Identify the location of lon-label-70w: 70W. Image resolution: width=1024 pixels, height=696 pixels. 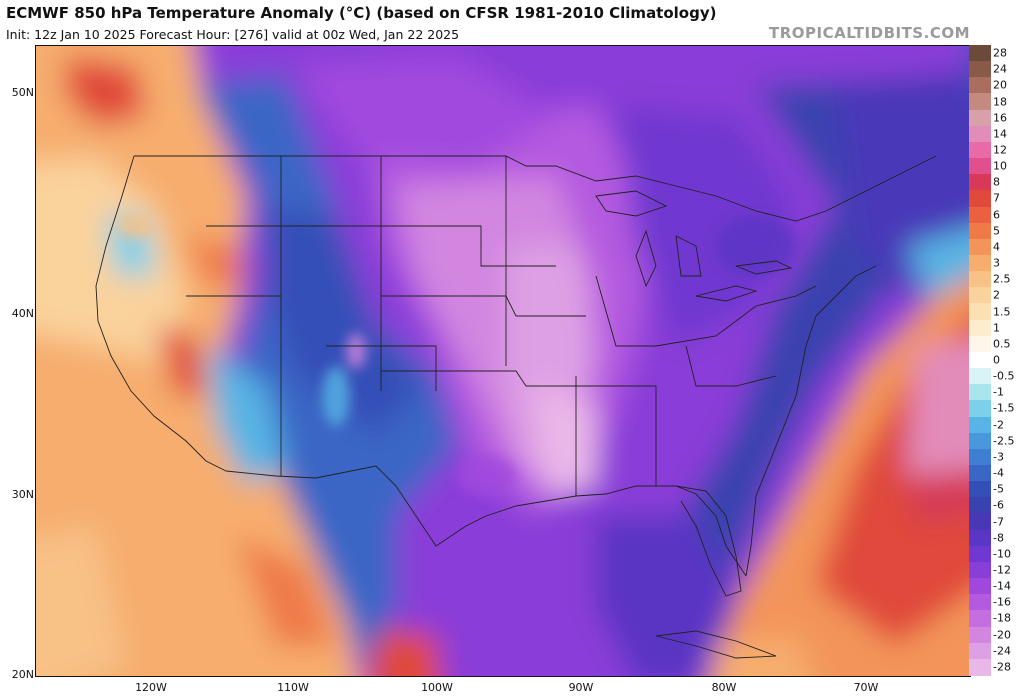
(866, 687).